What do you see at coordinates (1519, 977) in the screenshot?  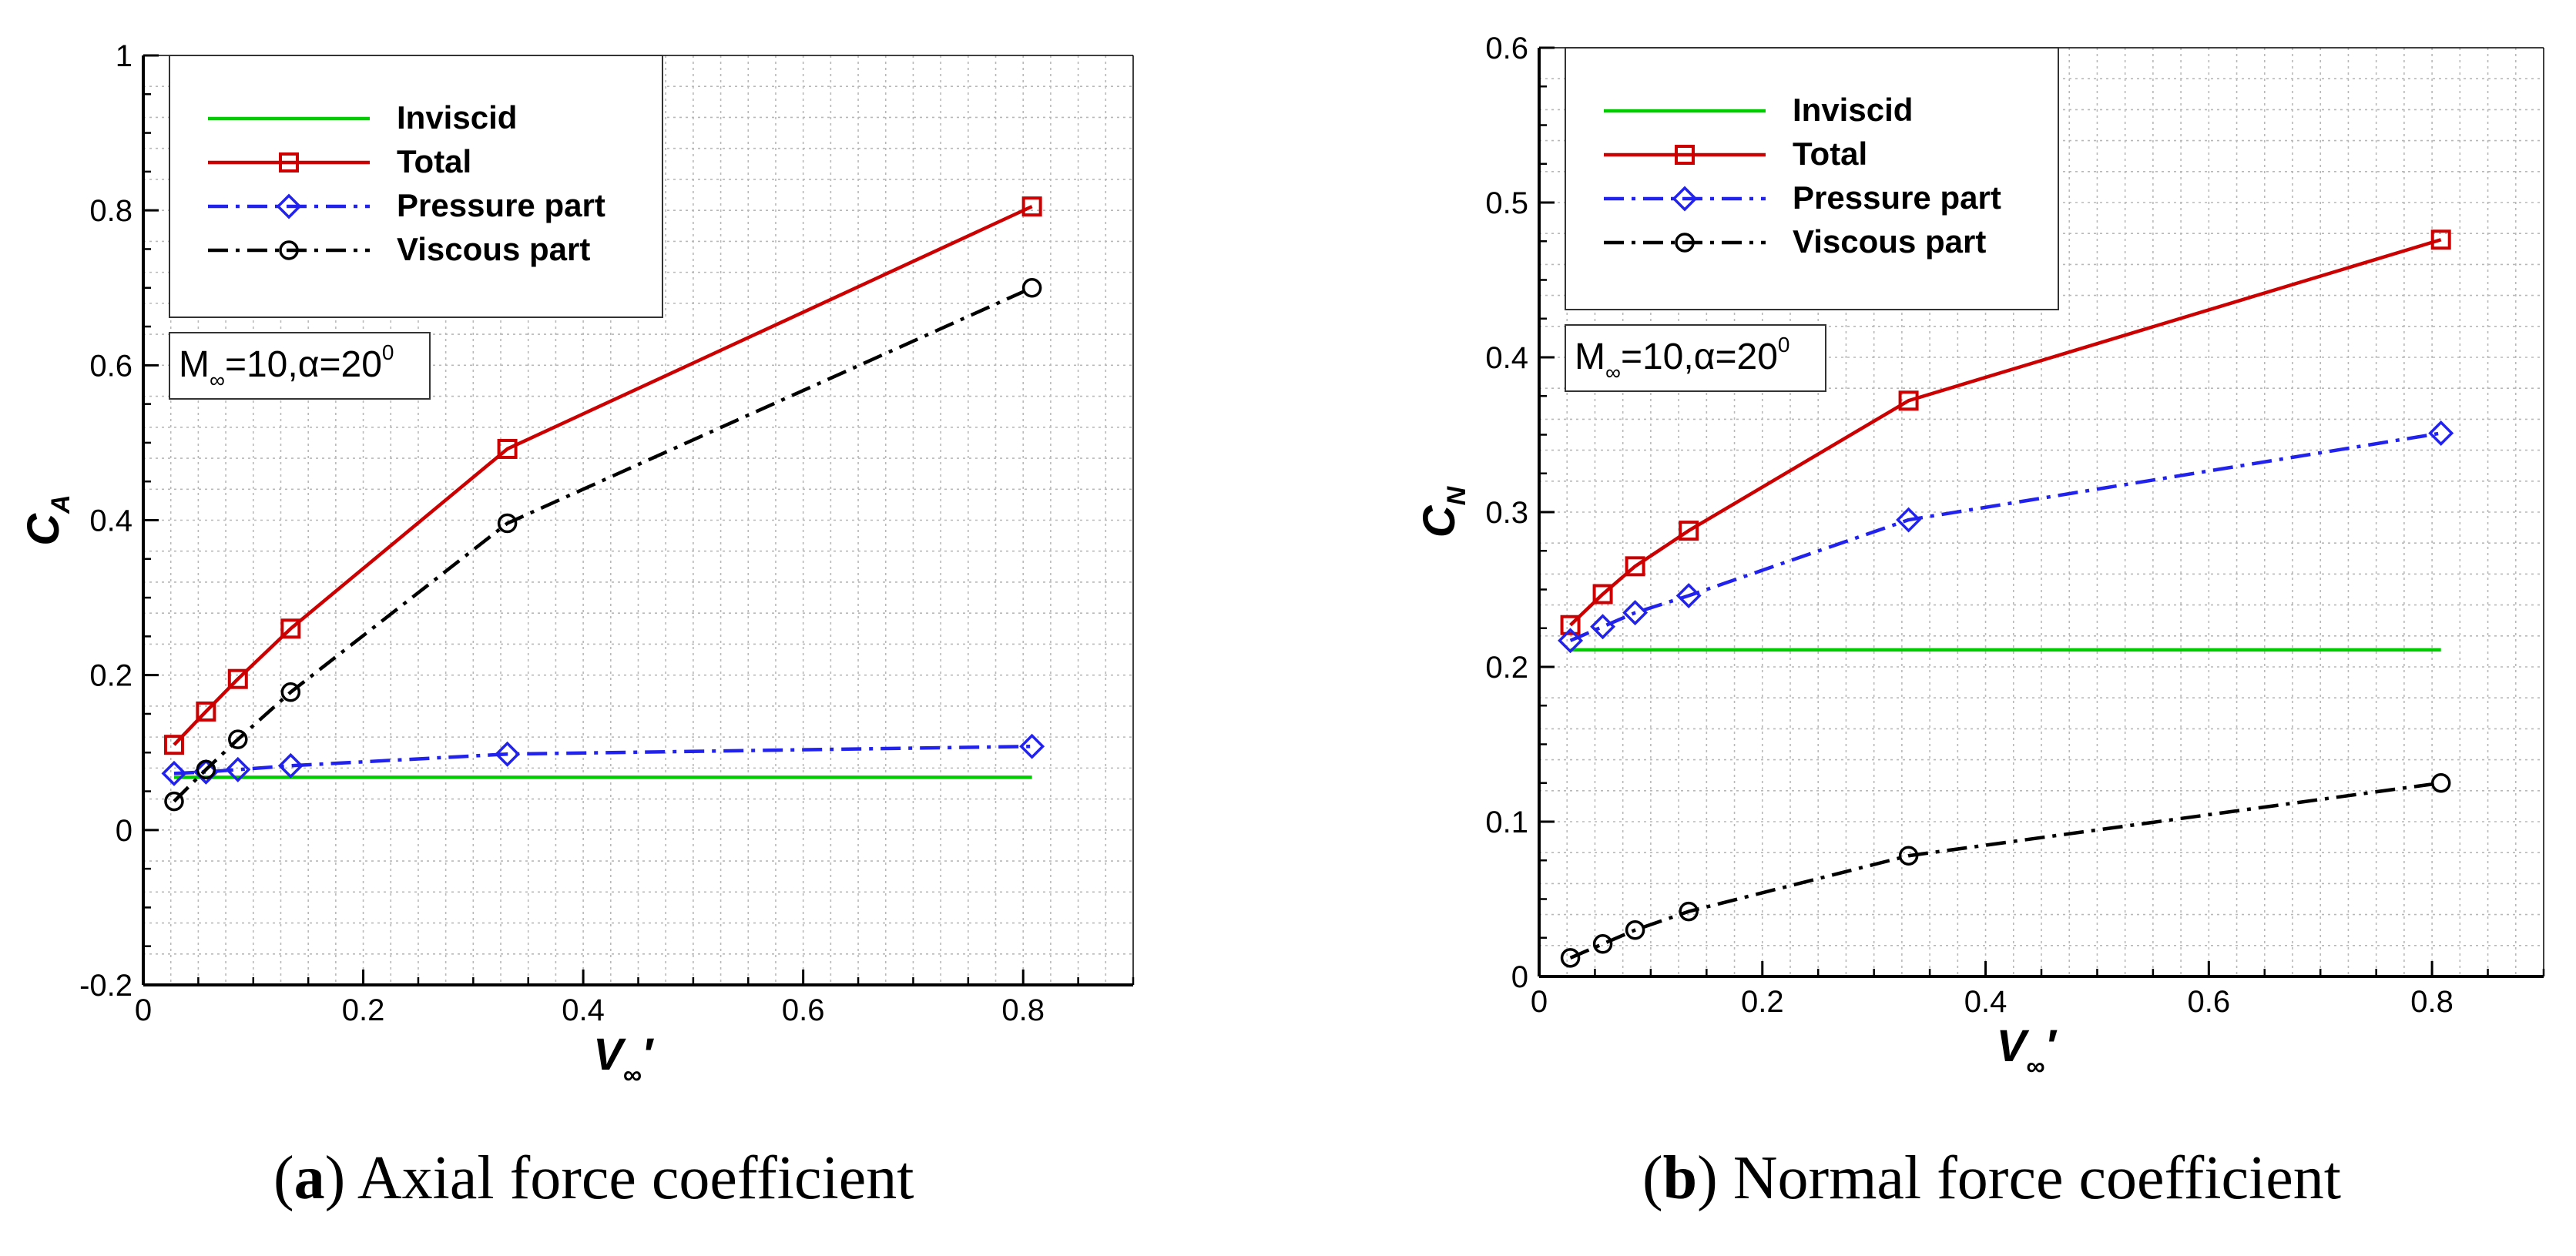 I see `y-tick-label: 0` at bounding box center [1519, 977].